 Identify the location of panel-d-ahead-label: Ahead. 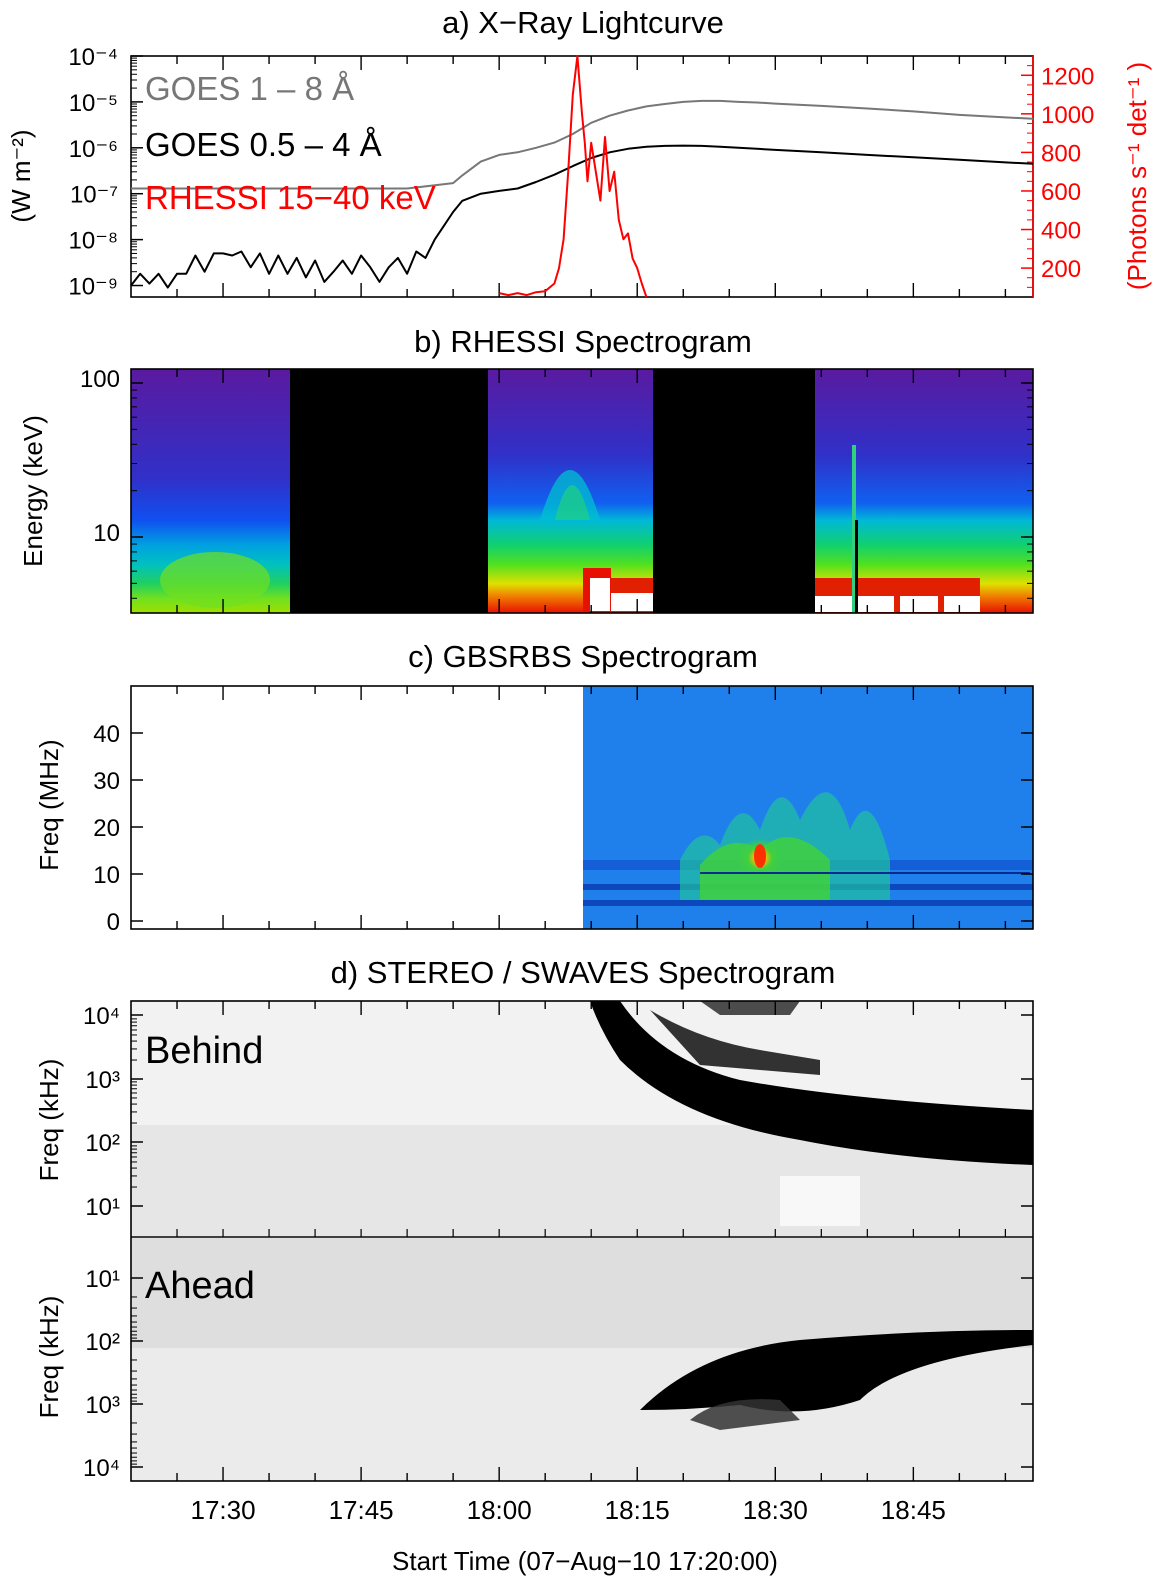
(200, 1286).